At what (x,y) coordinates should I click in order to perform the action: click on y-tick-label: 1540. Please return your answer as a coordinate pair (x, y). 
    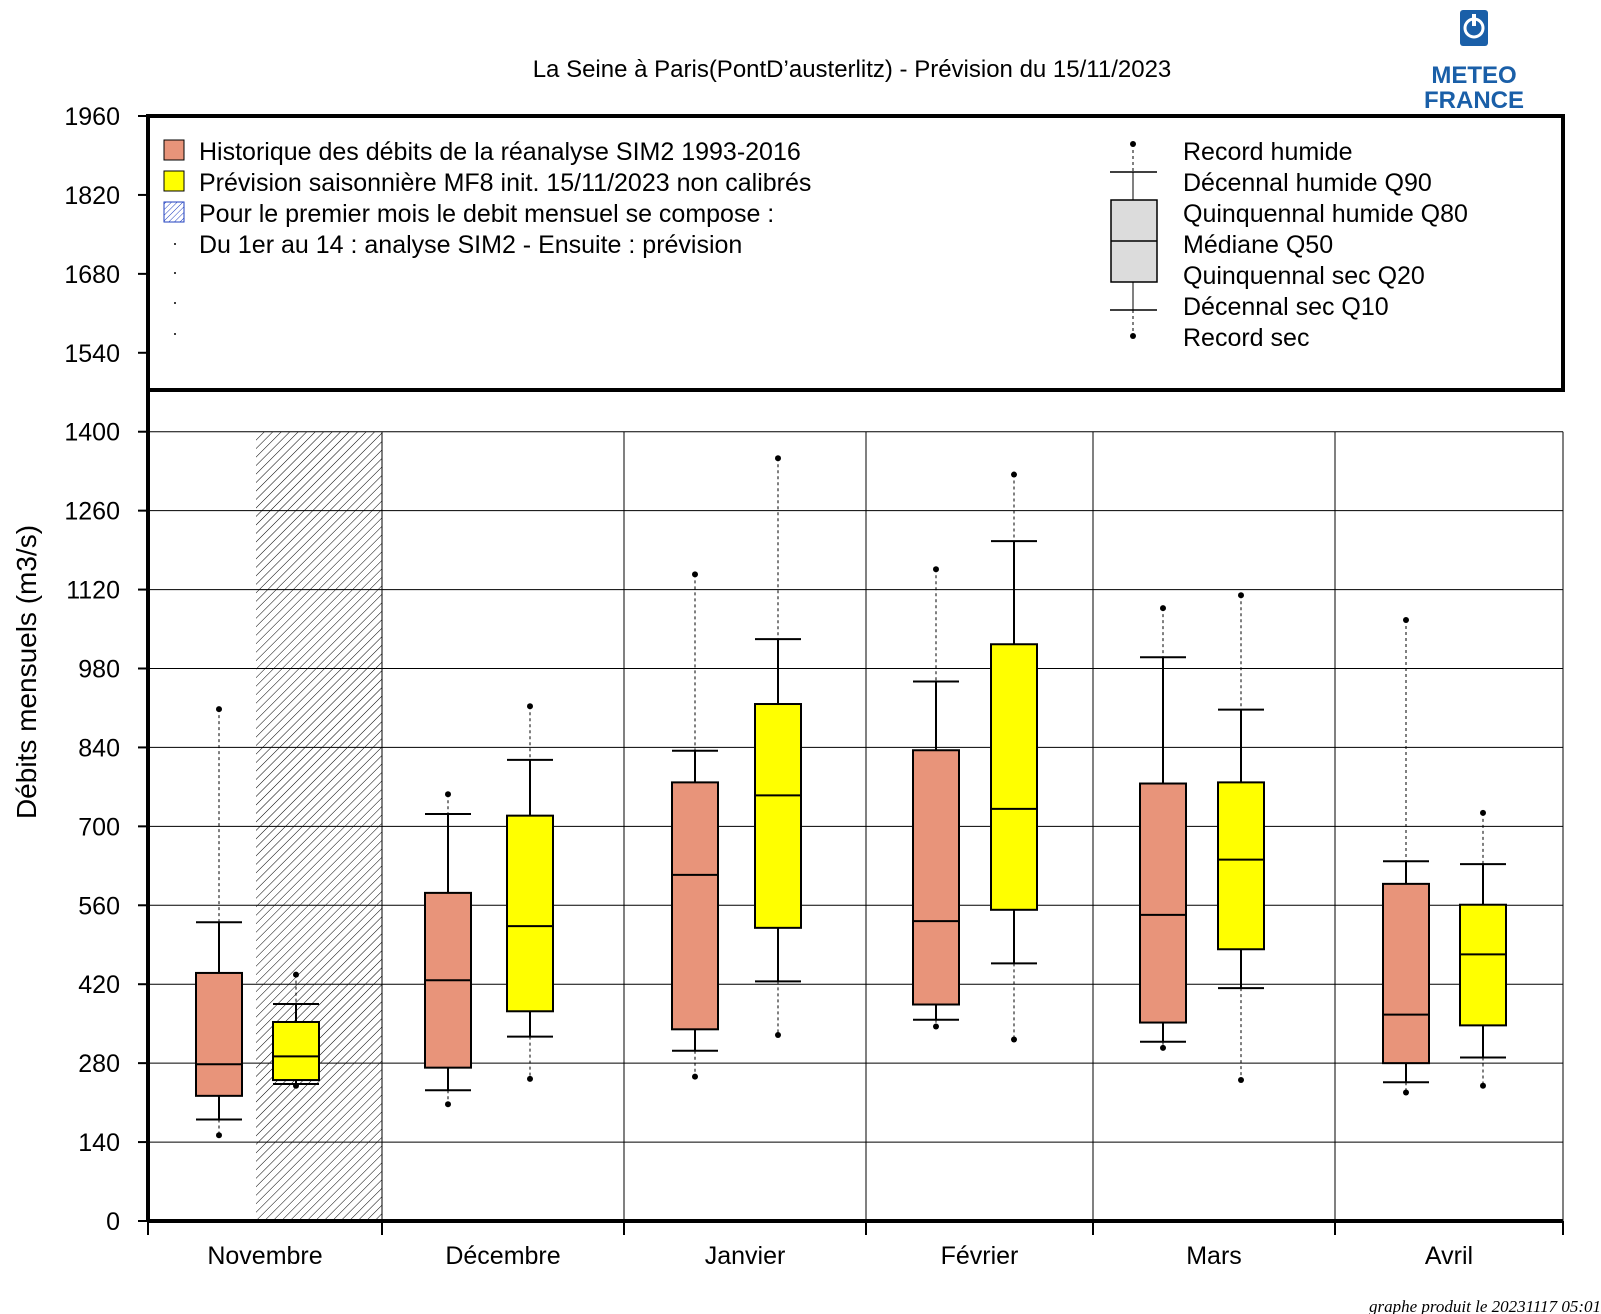
    Looking at the image, I should click on (92, 354).